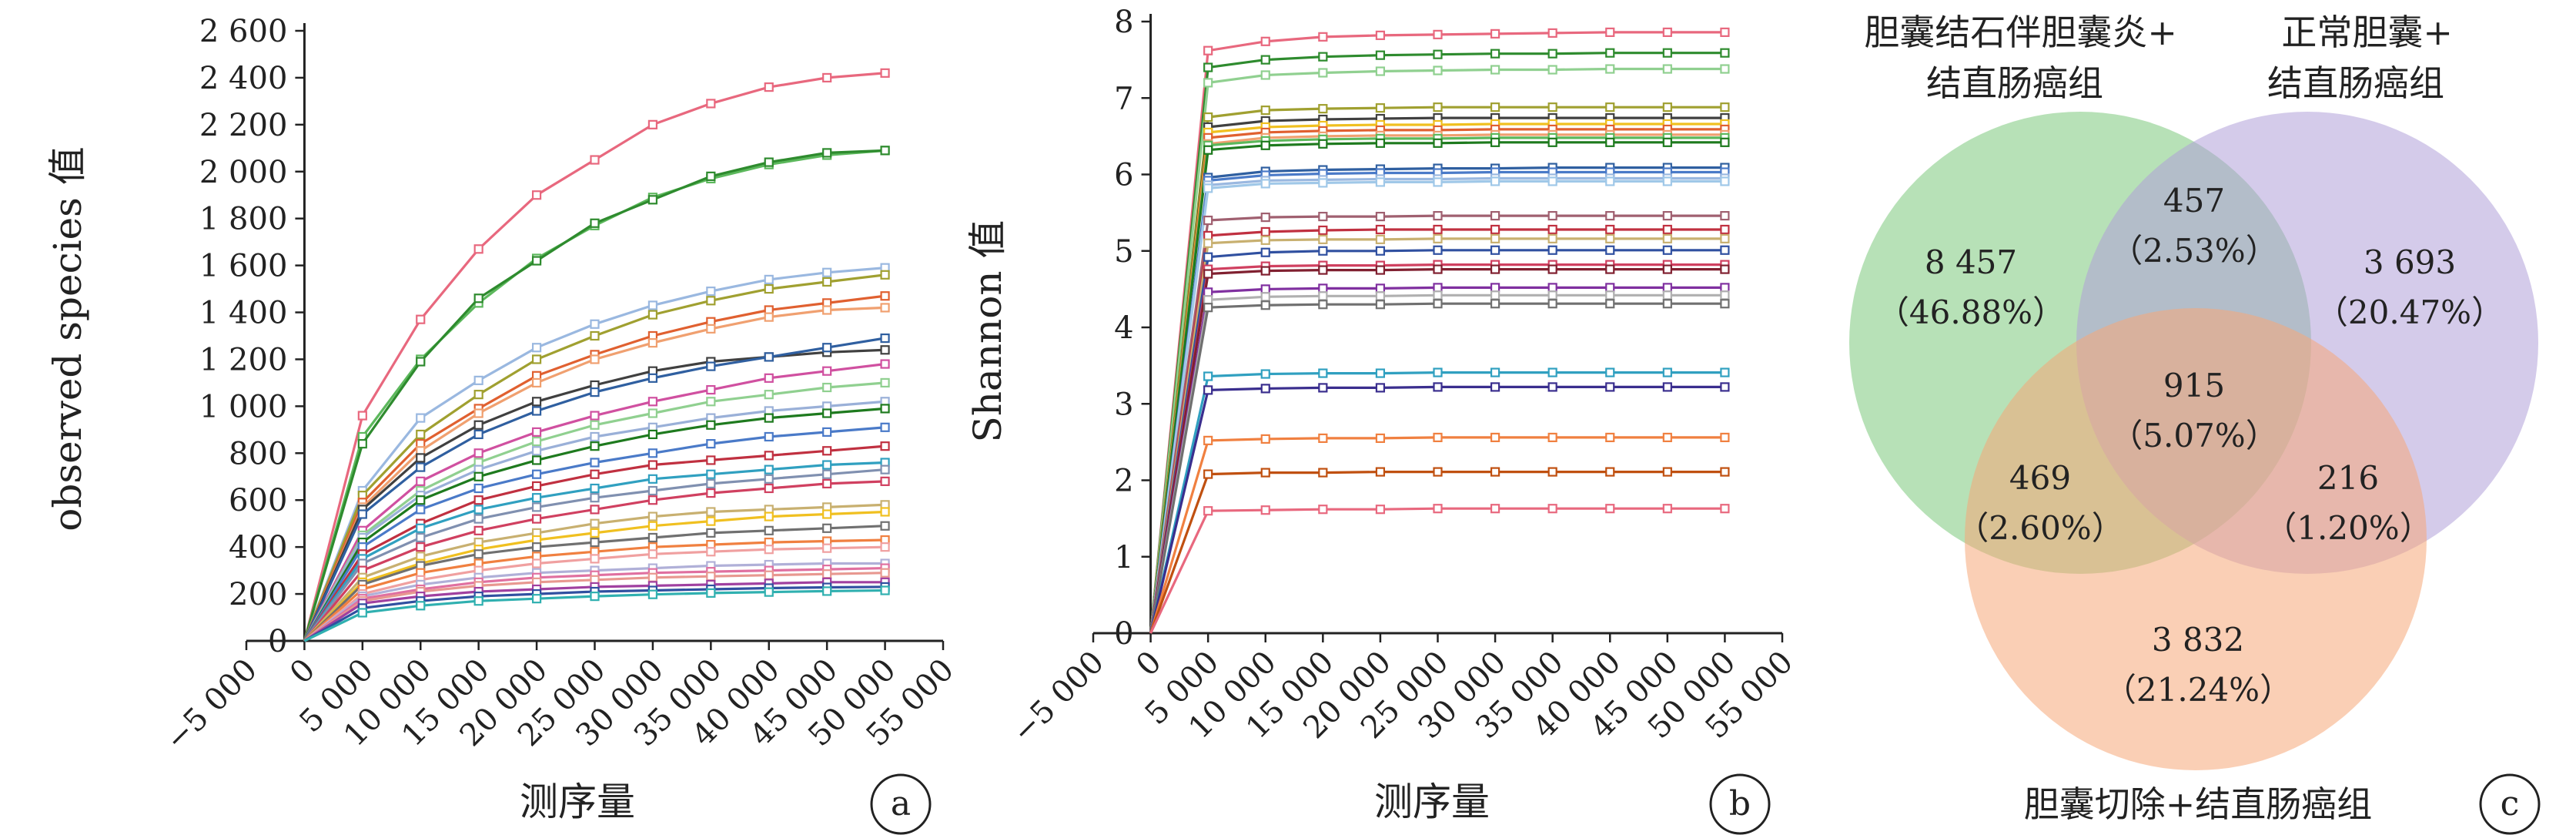  I want to click on venn-region-only-3: 3 832 （21.24%）, so click(2198, 665).